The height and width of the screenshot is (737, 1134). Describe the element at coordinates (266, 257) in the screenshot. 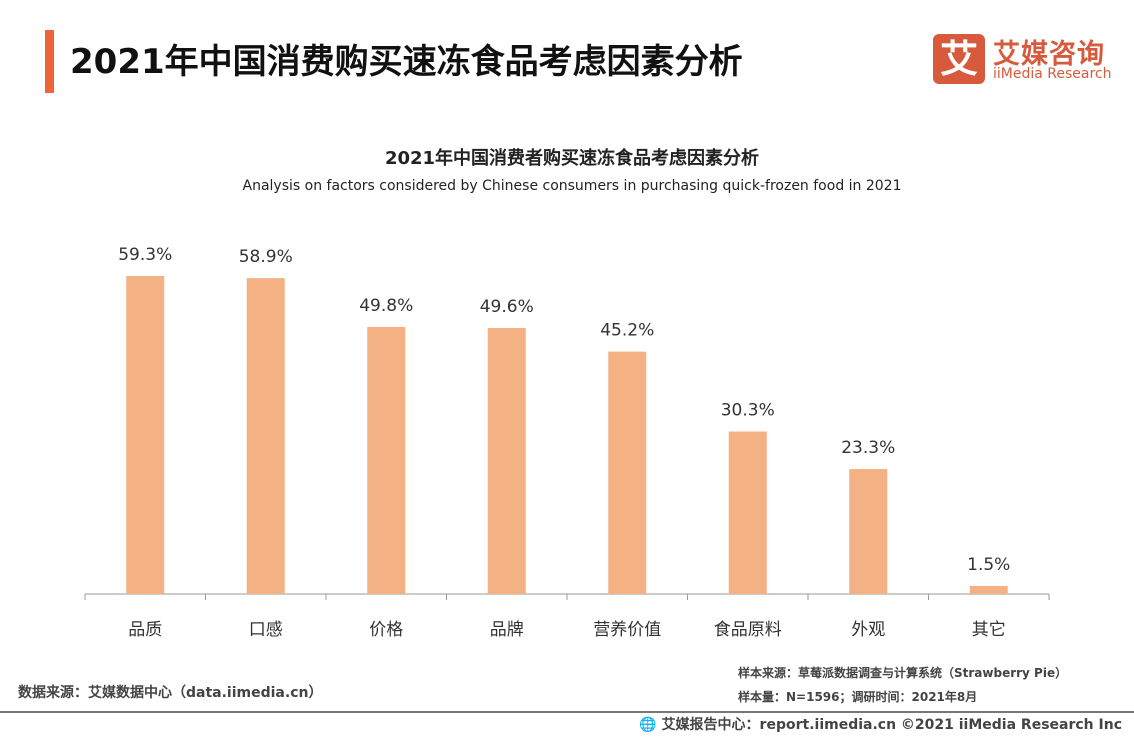

I see `data-label: 58.9%` at that location.